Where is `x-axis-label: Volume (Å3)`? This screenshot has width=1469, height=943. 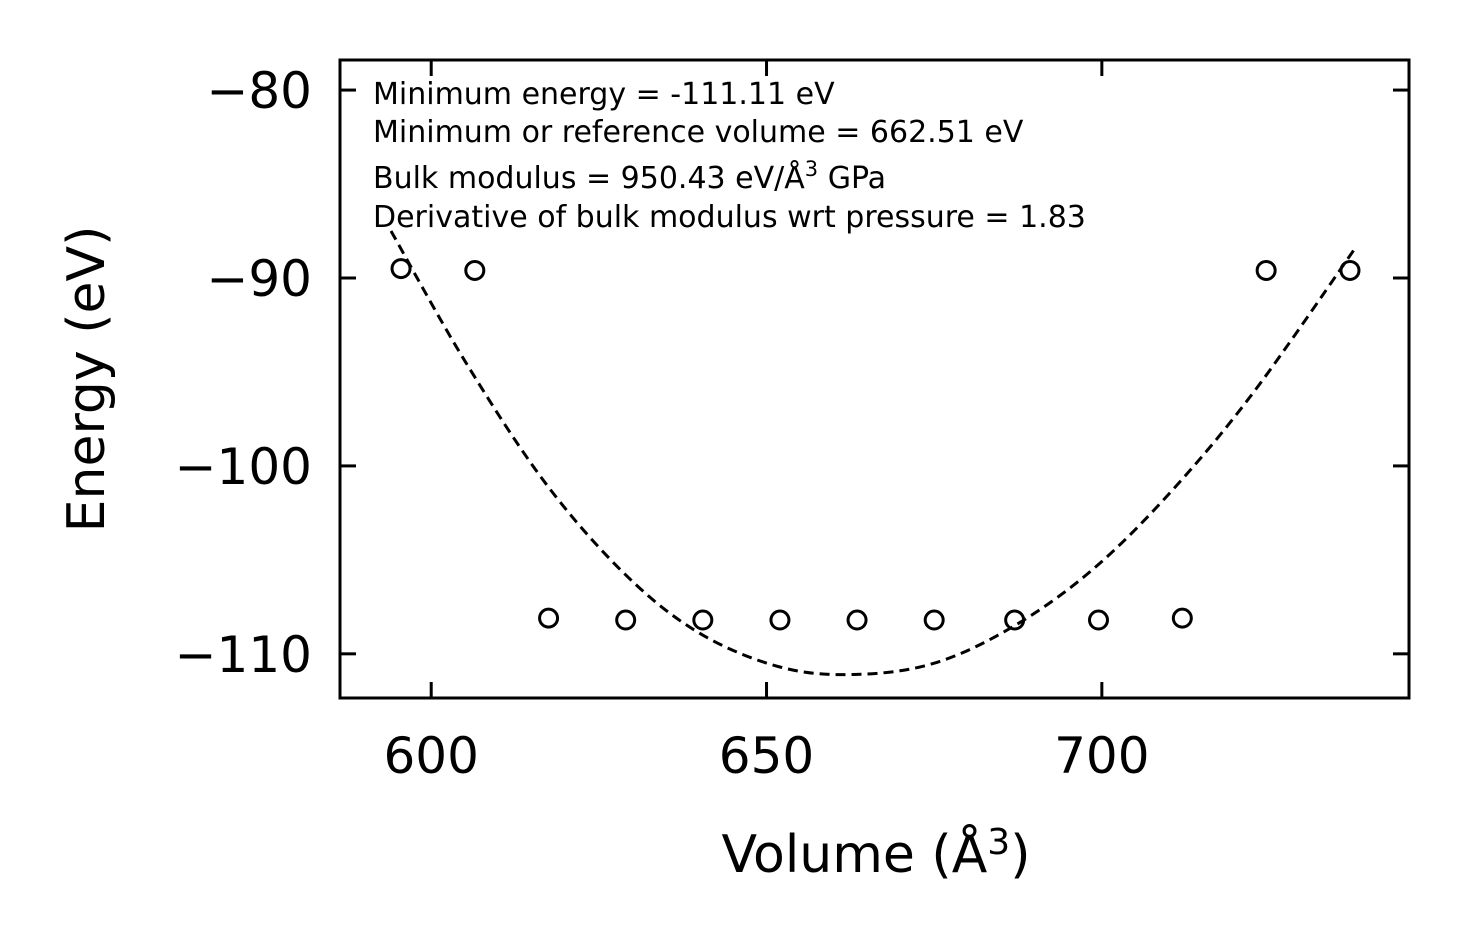
x-axis-label: Volume (Å3) is located at coordinates (876, 853).